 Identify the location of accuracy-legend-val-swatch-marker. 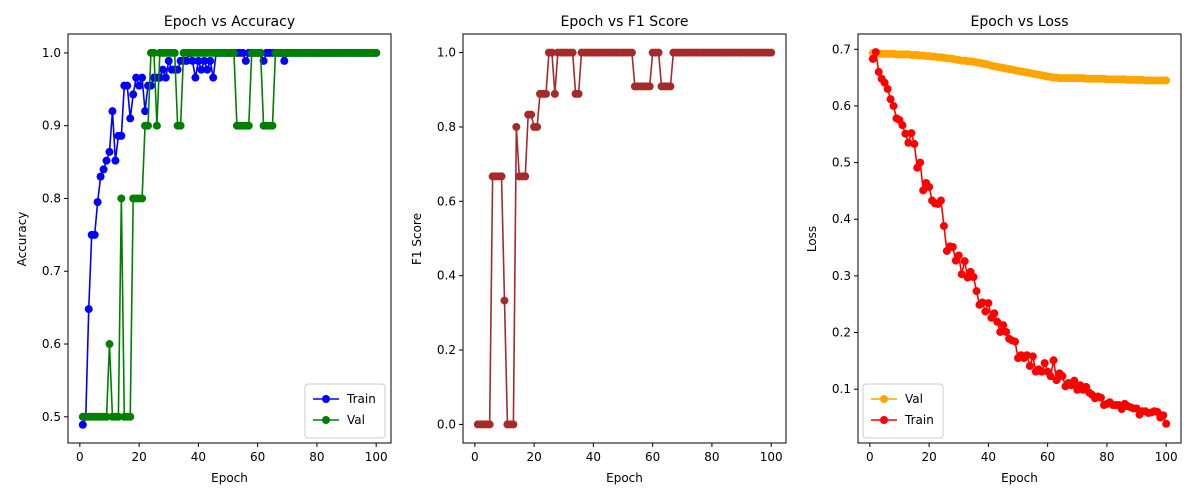
(326, 420).